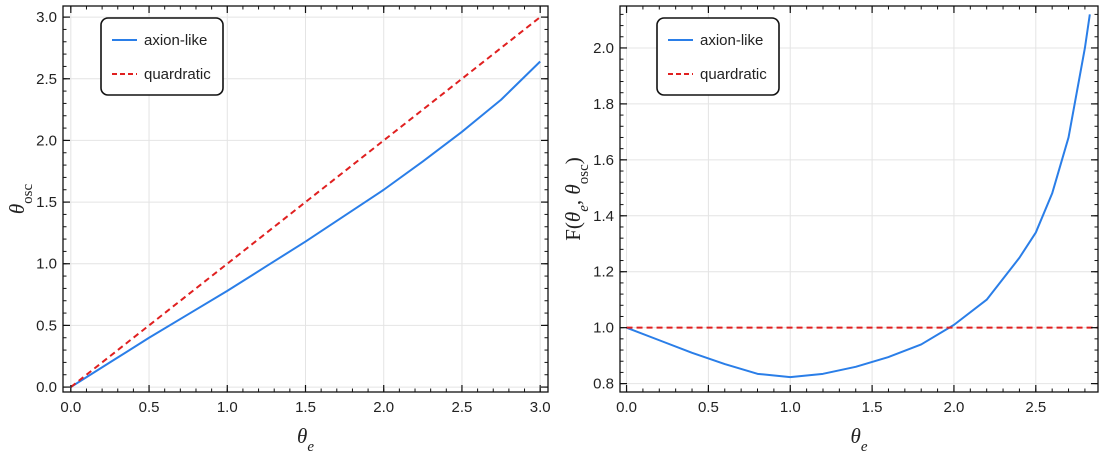 This screenshot has height=457, width=1110. Describe the element at coordinates (603, 216) in the screenshot. I see `y-tick-label: 1.4` at that location.